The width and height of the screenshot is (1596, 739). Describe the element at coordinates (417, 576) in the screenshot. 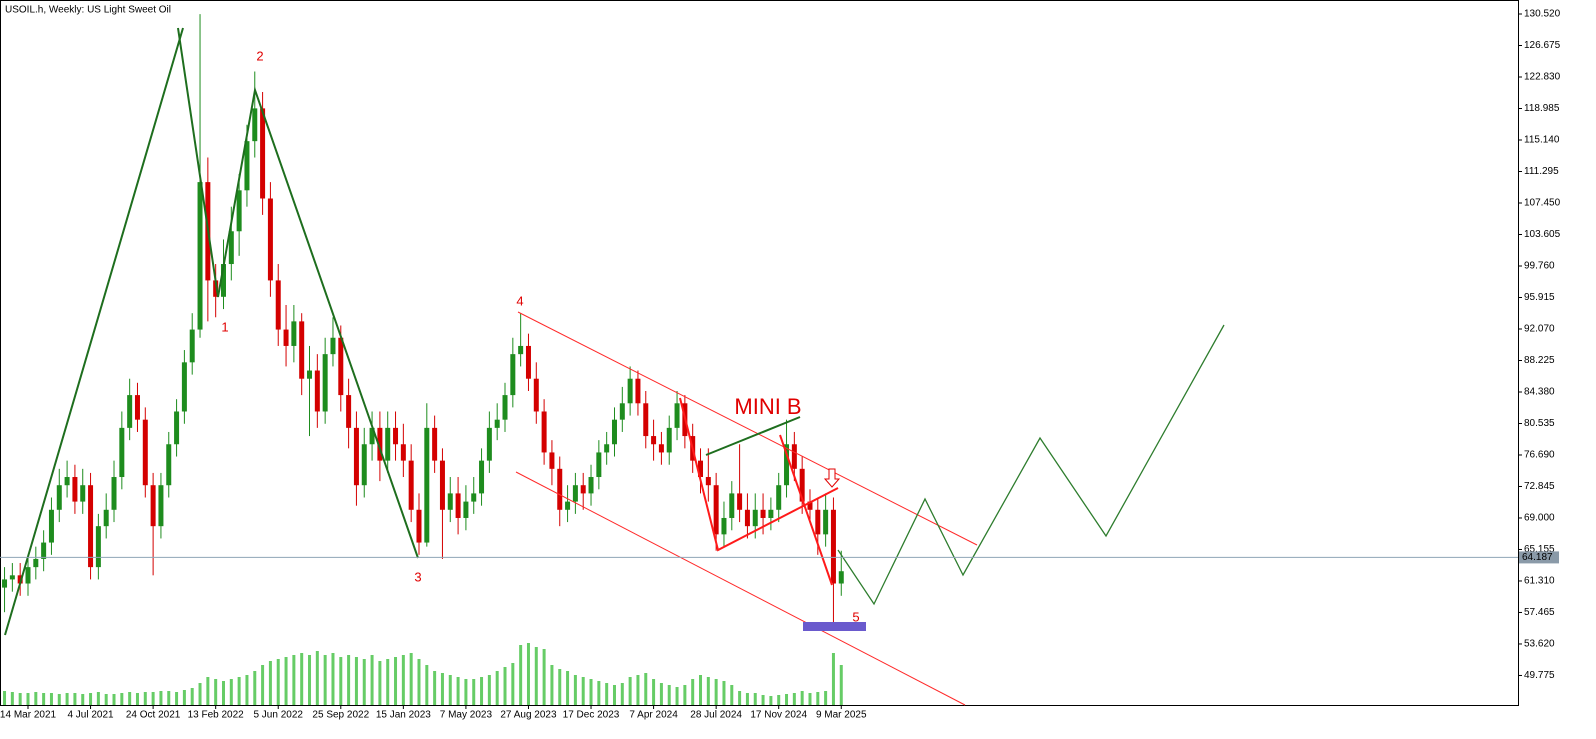

I see `wave-label: 3` at that location.